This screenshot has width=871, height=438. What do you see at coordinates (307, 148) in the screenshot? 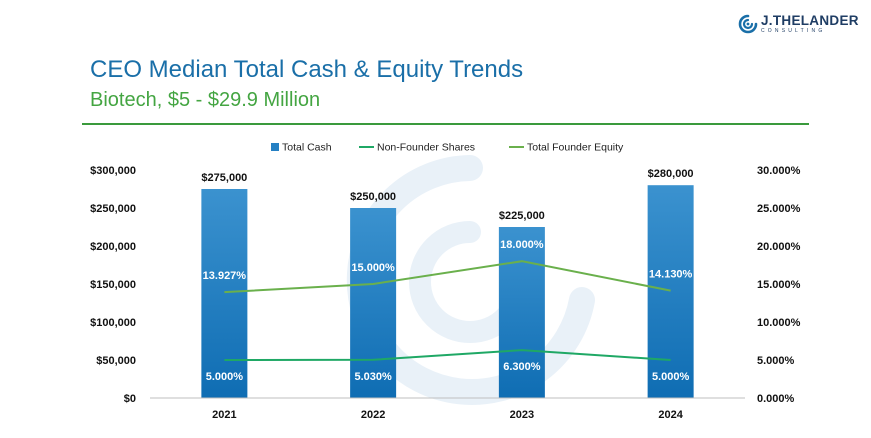
I see `legend-label-total-cash: Total Cash` at bounding box center [307, 148].